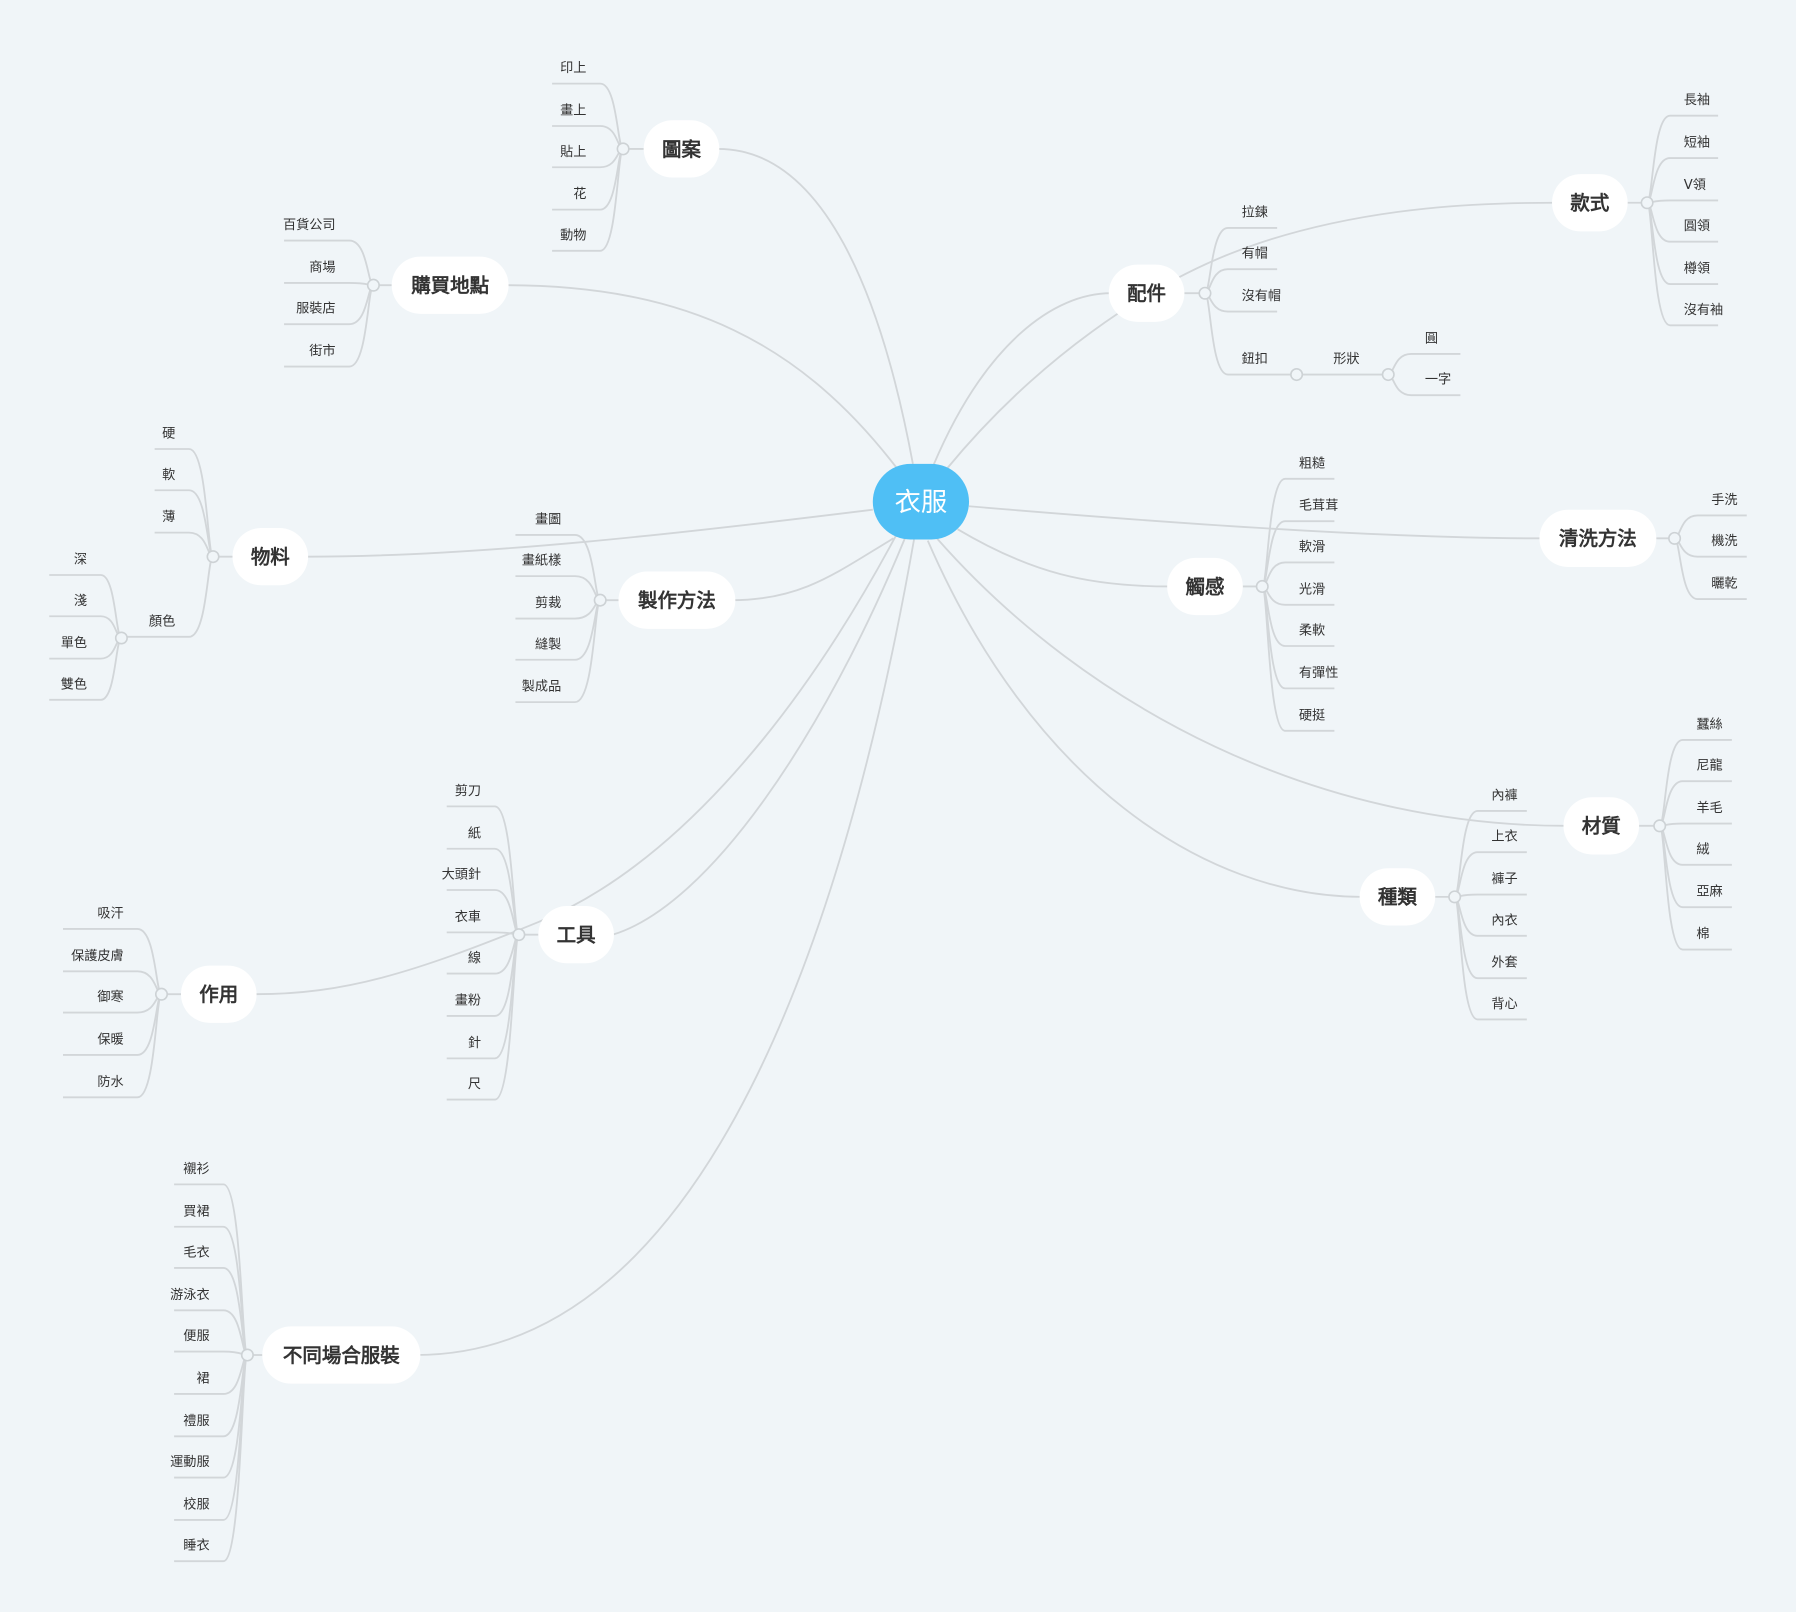  Describe the element at coordinates (1697, 100) in the screenshot. I see `topic-node: 長袖` at that location.